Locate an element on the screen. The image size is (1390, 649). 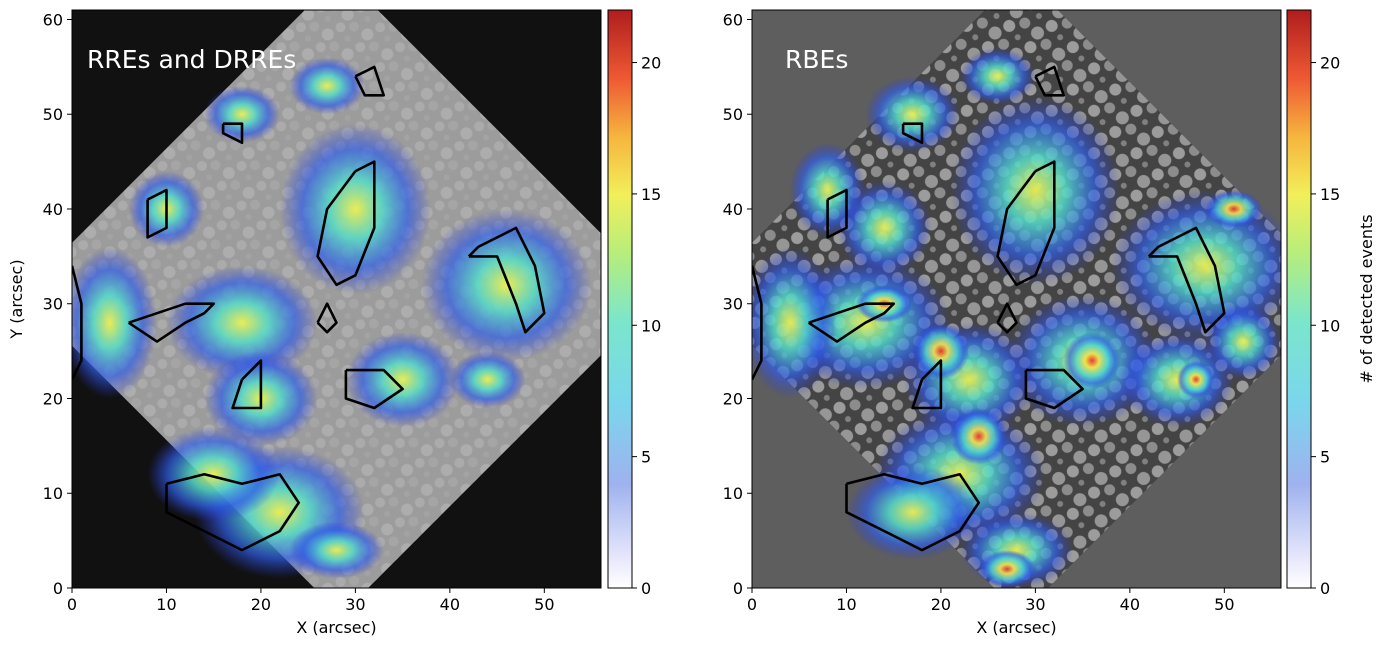
panel-title: RBEs is located at coordinates (816, 59).